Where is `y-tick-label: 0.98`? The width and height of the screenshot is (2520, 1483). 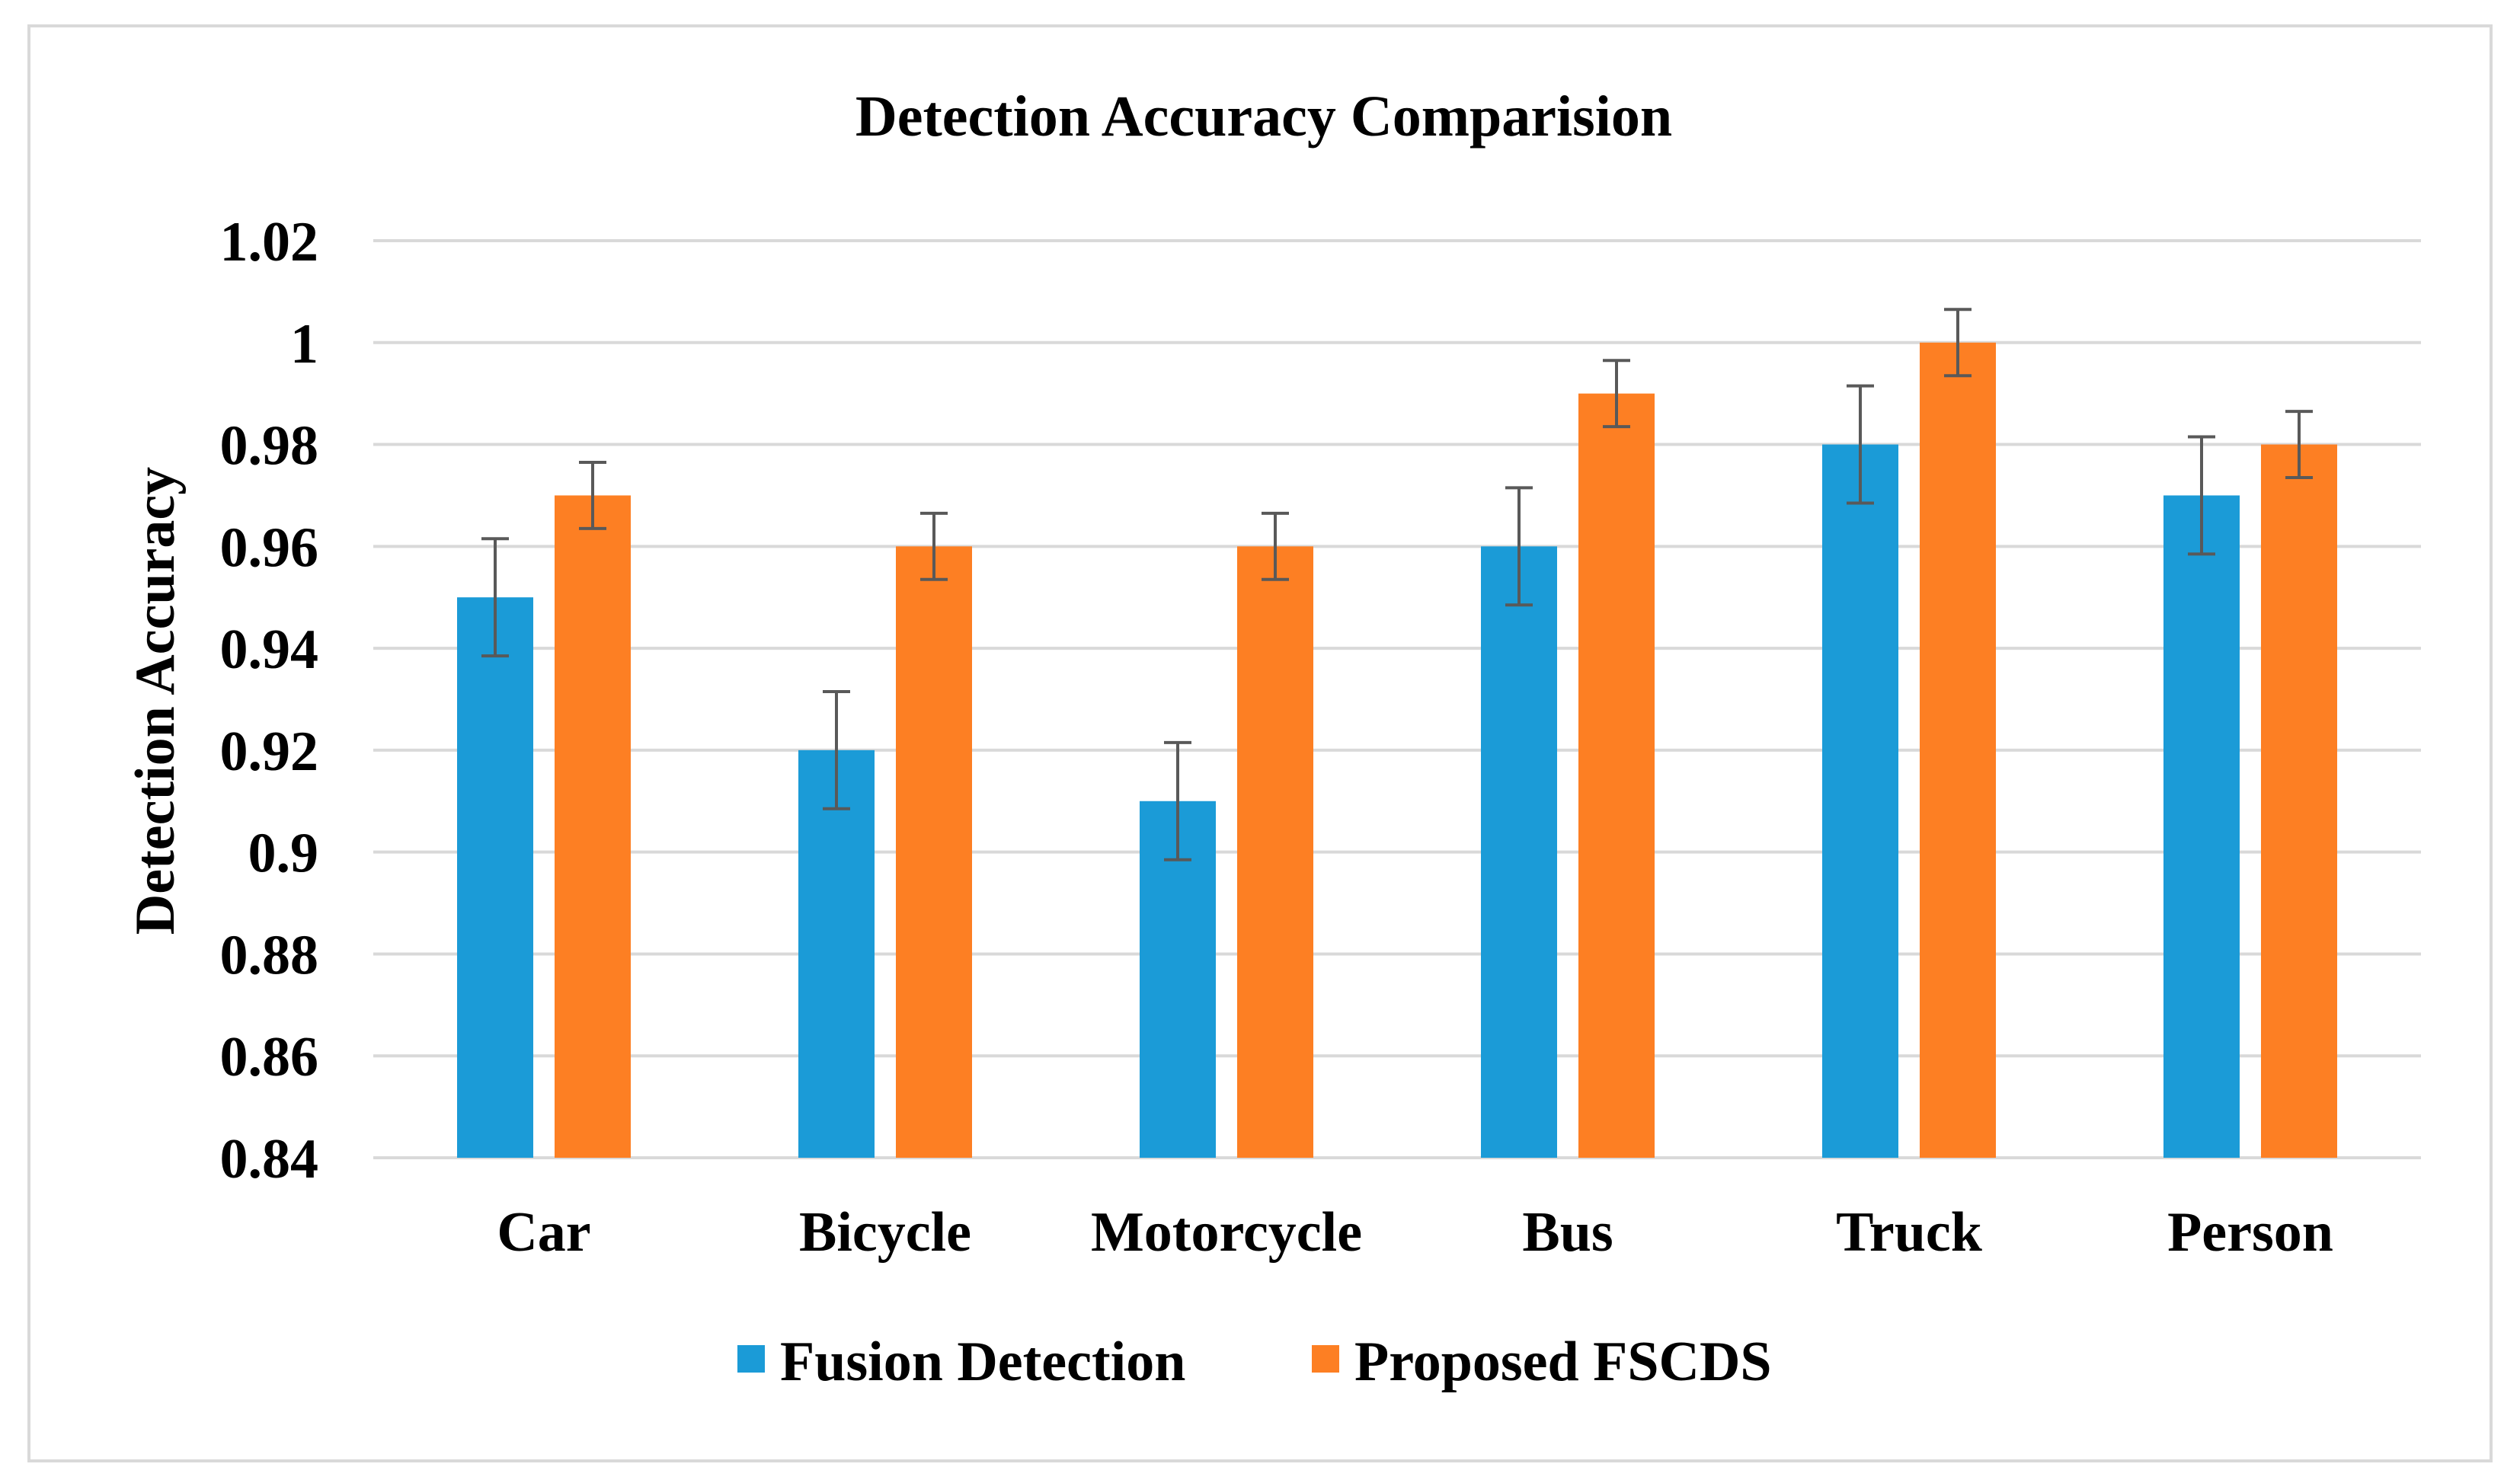
y-tick-label: 0.98 is located at coordinates (269, 446).